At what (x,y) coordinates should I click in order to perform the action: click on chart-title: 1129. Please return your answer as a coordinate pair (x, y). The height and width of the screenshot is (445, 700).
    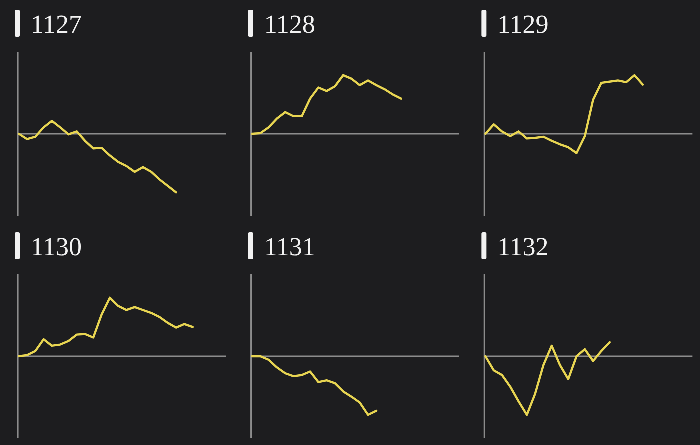
    Looking at the image, I should click on (523, 24).